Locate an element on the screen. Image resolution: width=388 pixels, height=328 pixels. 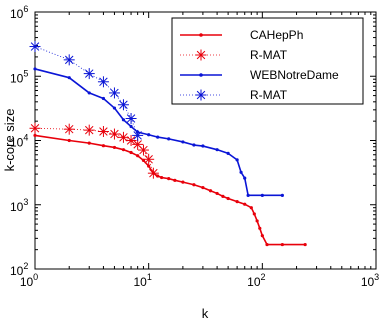
legend-label: CAHepPh is located at coordinates (276, 35).